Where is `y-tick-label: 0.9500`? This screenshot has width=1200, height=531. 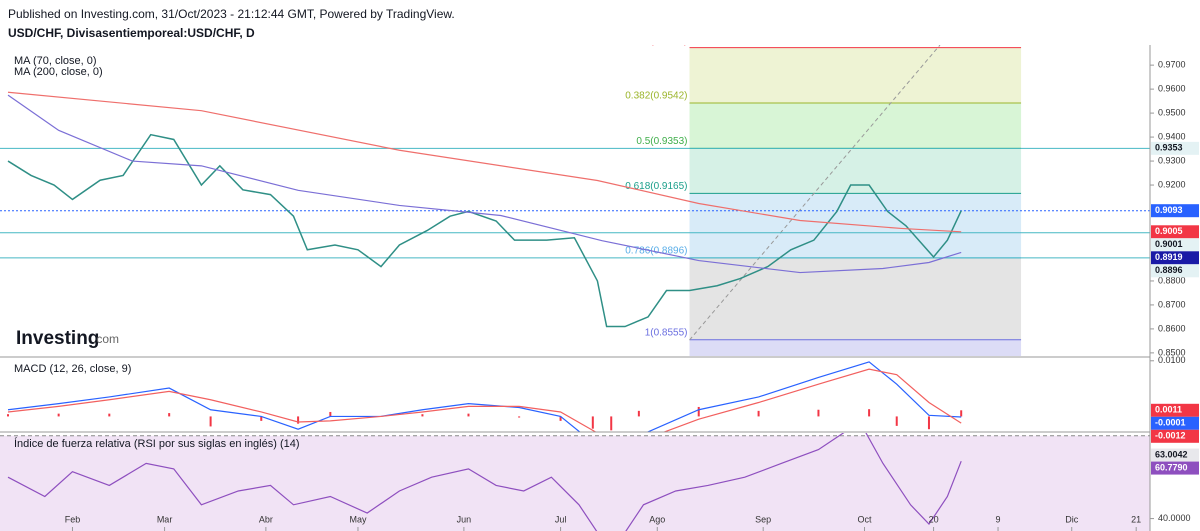
y-tick-label: 0.9500 is located at coordinates (1172, 112).